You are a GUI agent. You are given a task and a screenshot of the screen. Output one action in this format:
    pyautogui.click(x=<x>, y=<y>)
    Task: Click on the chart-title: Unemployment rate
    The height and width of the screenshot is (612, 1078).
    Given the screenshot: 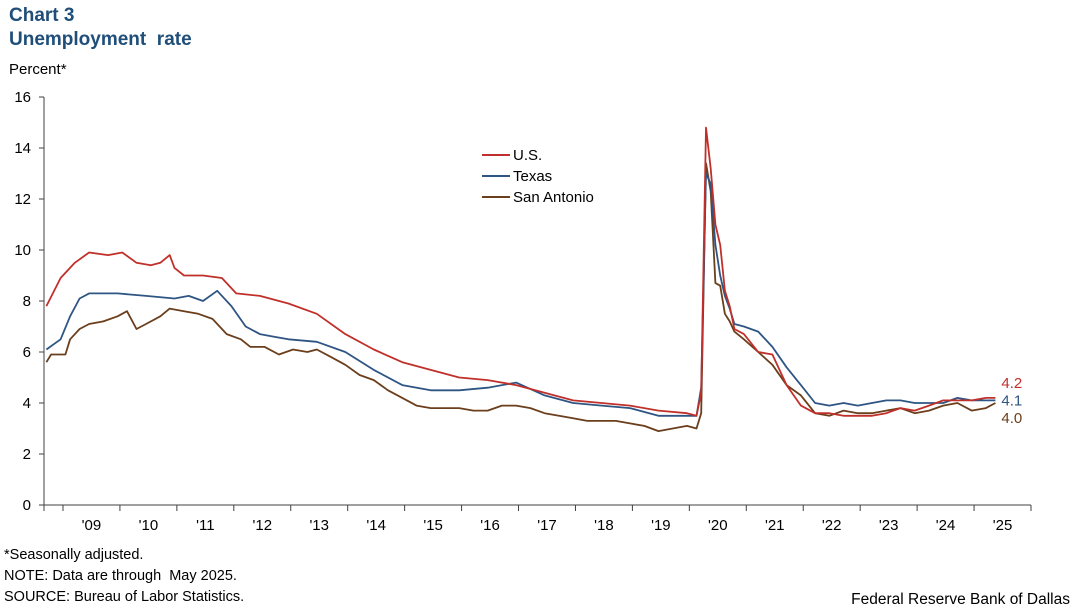 What is the action you would take?
    pyautogui.click(x=100, y=39)
    